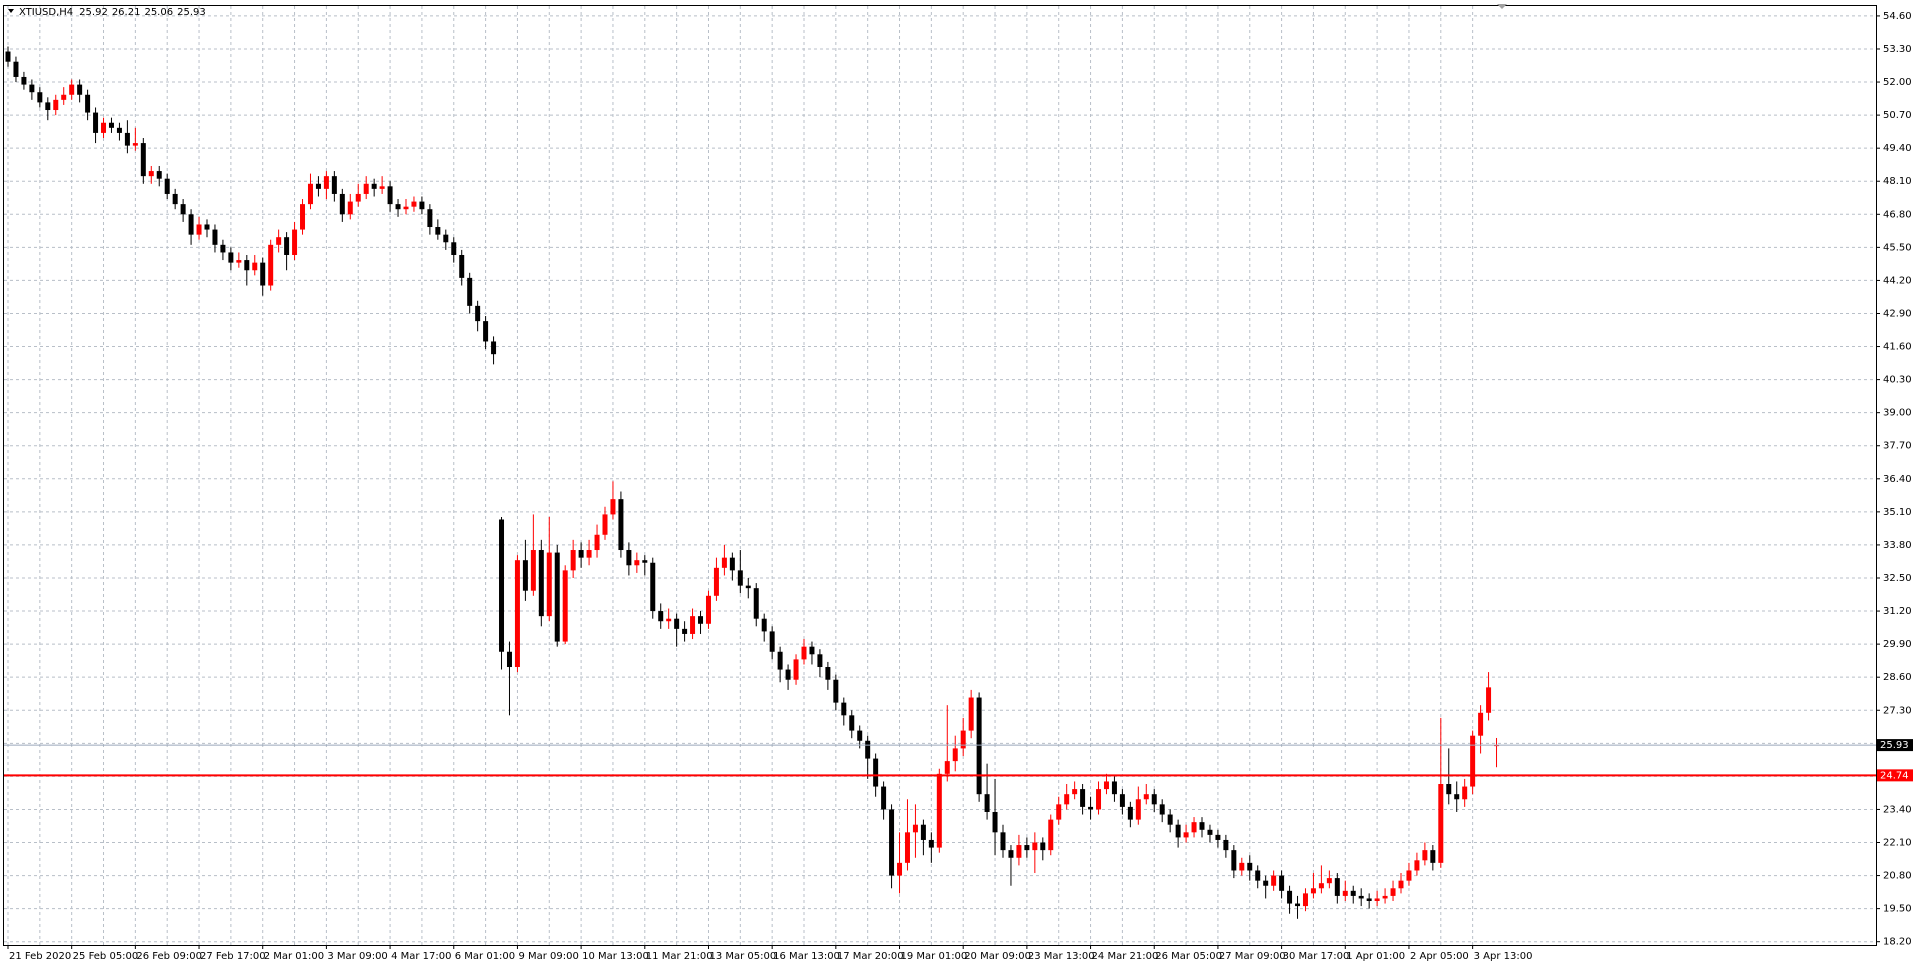 The height and width of the screenshot is (968, 1920). What do you see at coordinates (1897, 16) in the screenshot?
I see `y-tick-label: 54.60` at bounding box center [1897, 16].